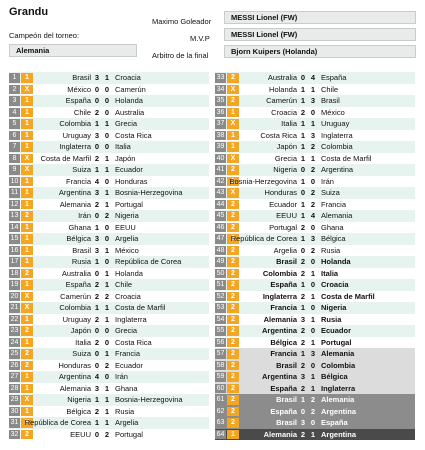 The image size is (425, 450). I want to click on match-row: 27 1 Argentina 4 0 Irán, so click(109, 377).